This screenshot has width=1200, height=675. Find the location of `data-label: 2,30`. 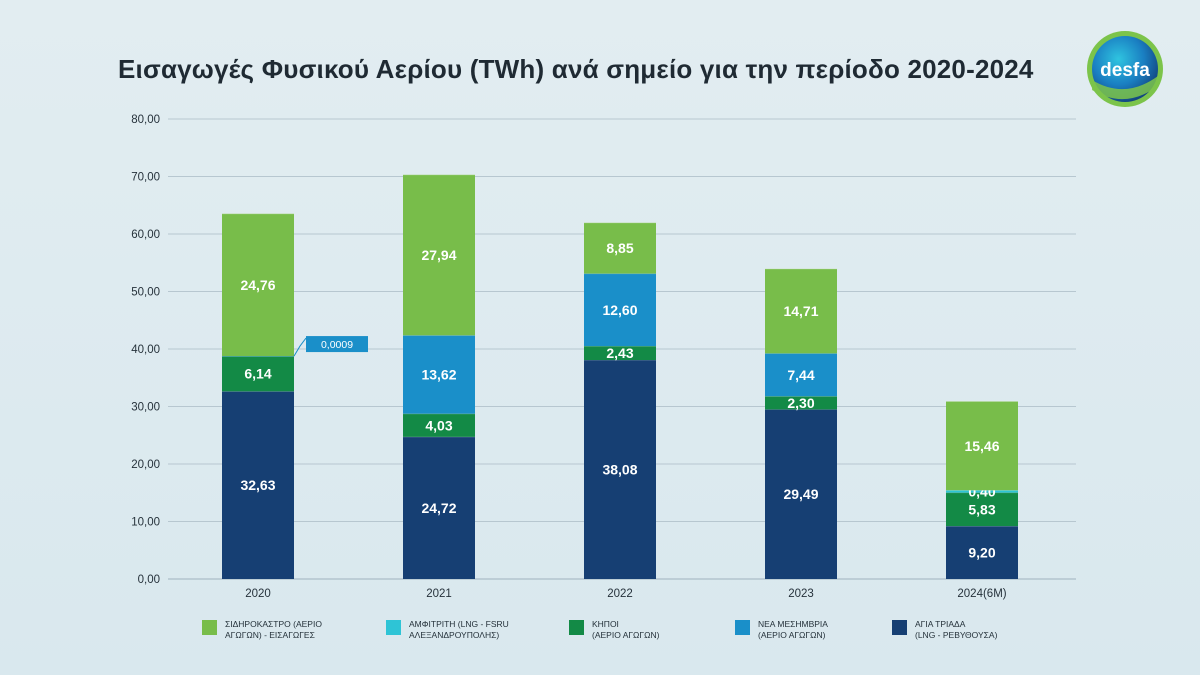

data-label: 2,30 is located at coordinates (800, 403).